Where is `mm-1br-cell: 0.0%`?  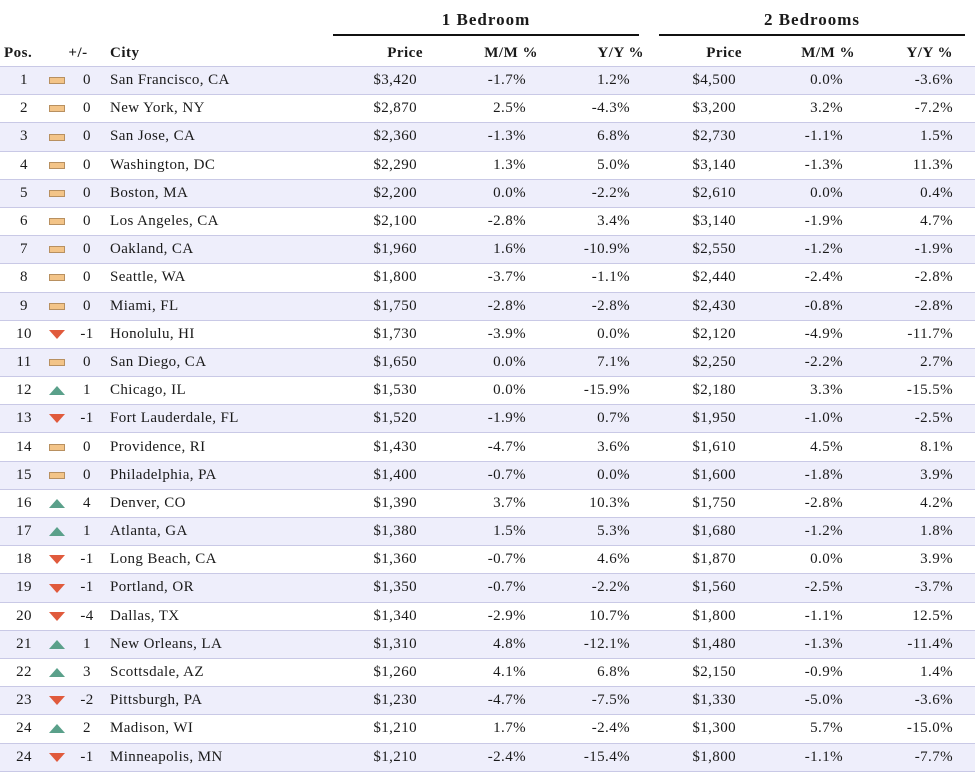 mm-1br-cell: 0.0% is located at coordinates (480, 193).